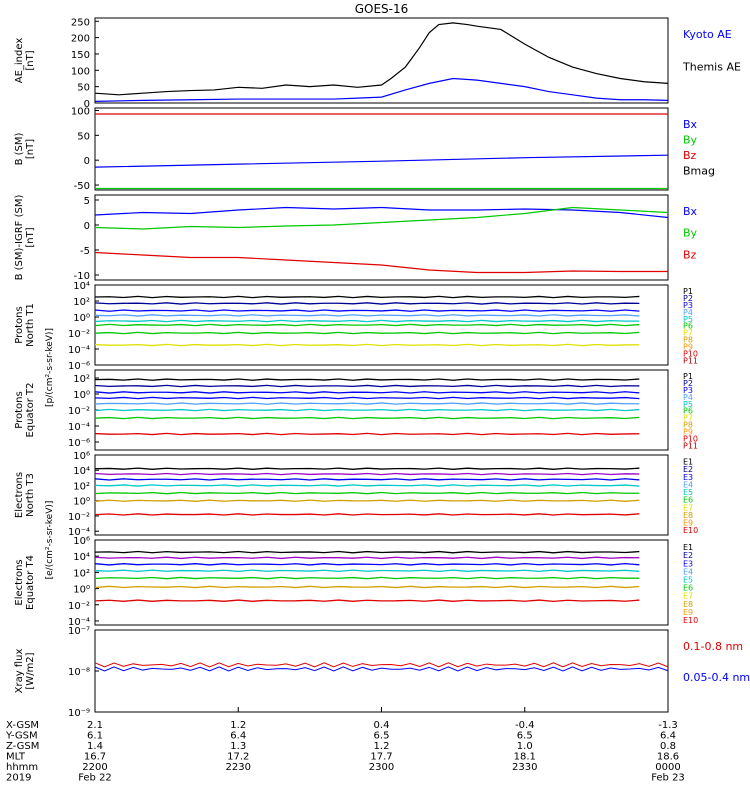 The width and height of the screenshot is (750, 800). Describe the element at coordinates (82, 186) in the screenshot. I see `ytick-label: -50` at that location.